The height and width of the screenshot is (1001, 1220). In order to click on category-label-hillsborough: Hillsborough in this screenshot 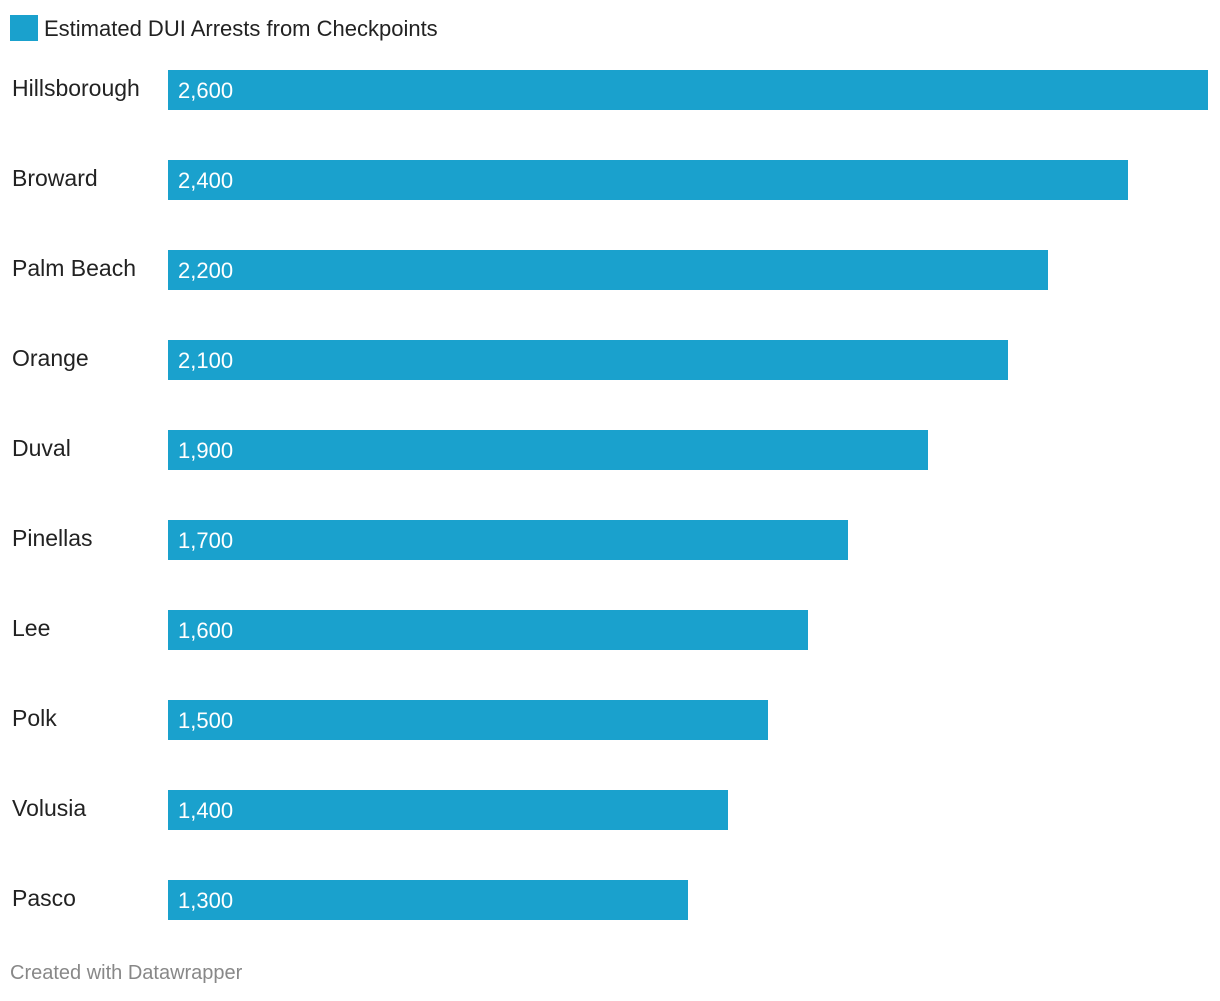, I will do `click(76, 88)`.